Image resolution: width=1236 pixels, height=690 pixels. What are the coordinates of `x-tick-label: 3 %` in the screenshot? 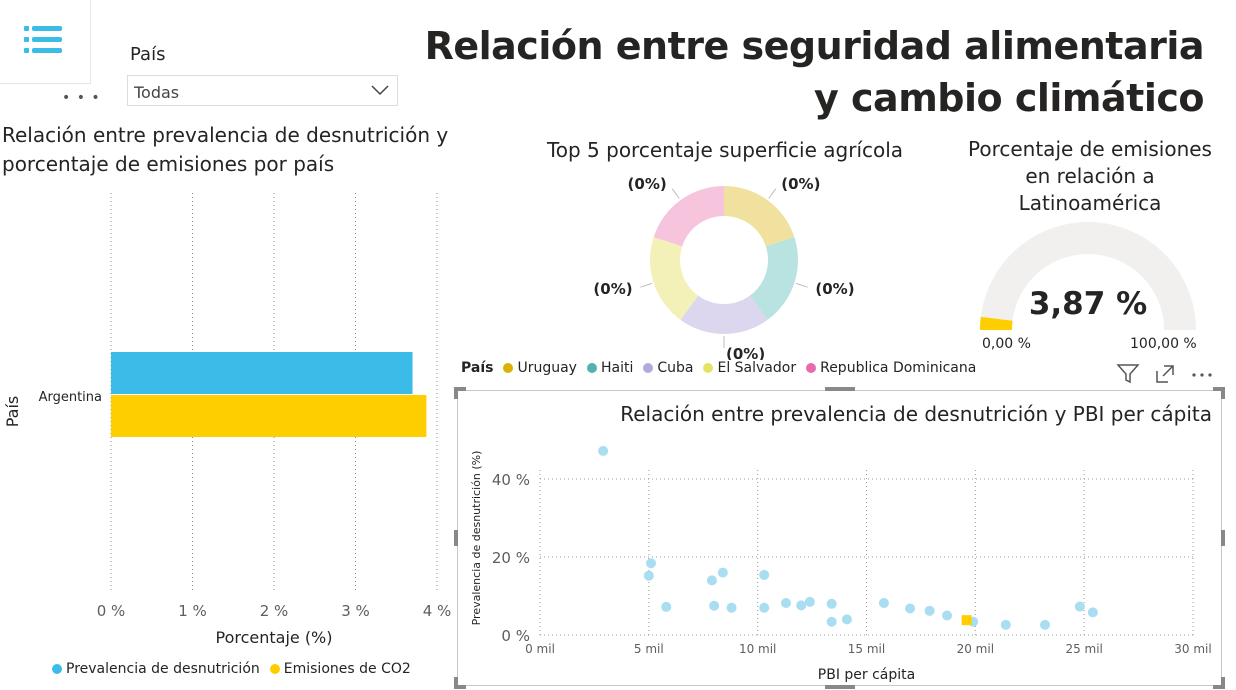 It's located at (355, 611).